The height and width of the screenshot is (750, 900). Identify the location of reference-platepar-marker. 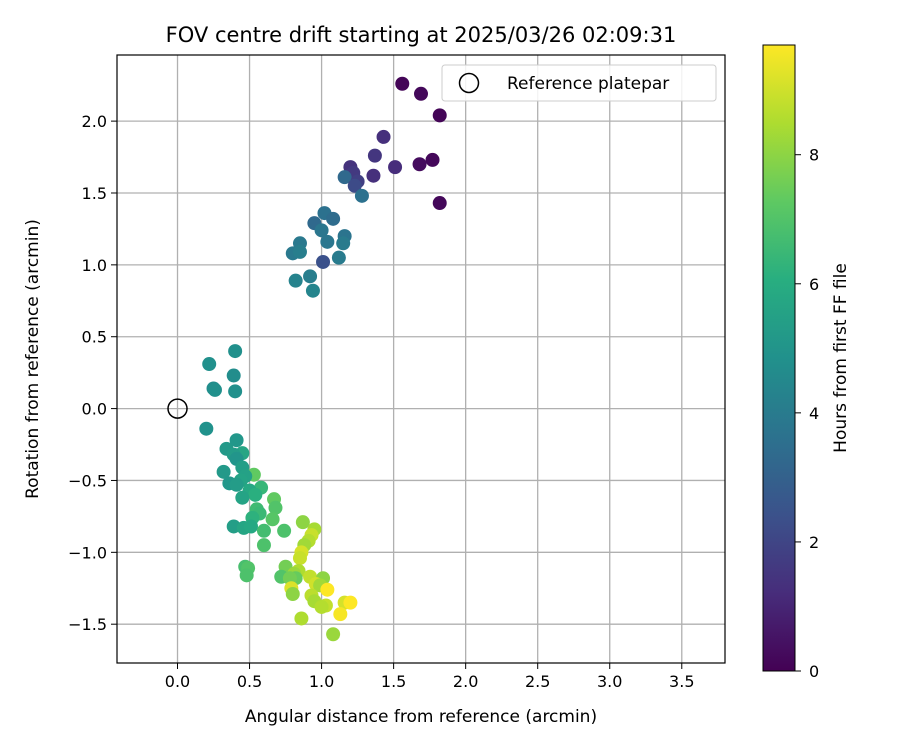
(177, 408).